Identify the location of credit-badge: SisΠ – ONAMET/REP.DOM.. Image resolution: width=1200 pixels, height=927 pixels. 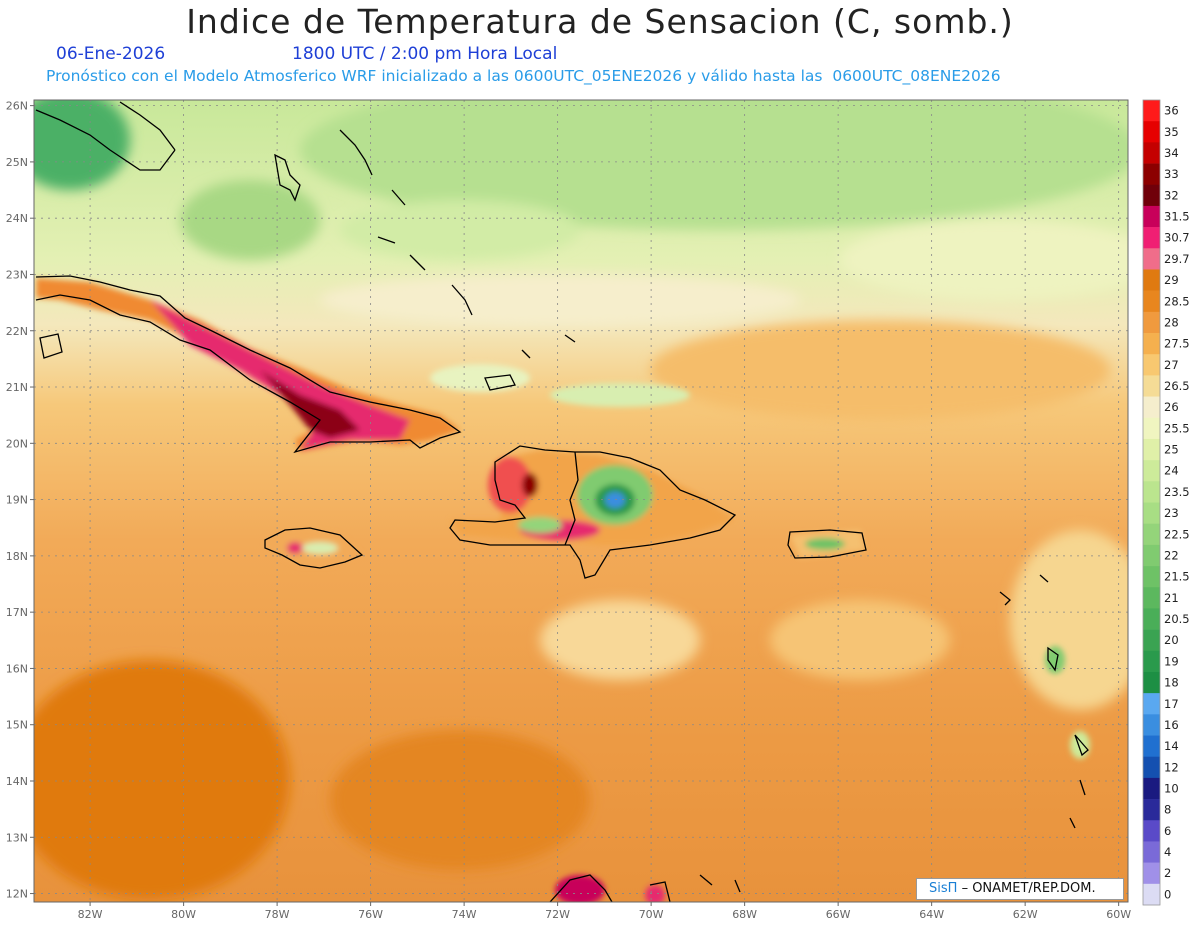
(1020, 889).